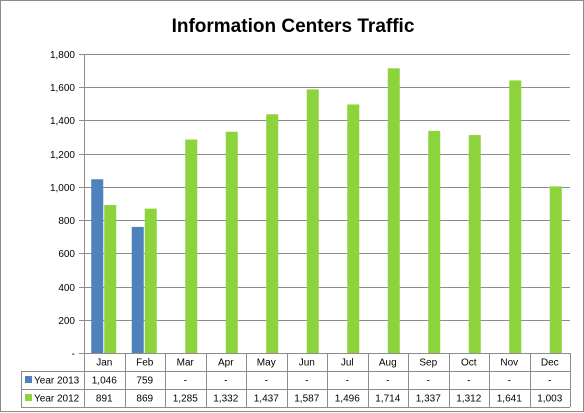 The image size is (584, 413). Describe the element at coordinates (509, 363) in the screenshot. I see `x-category-label: Nov` at that location.